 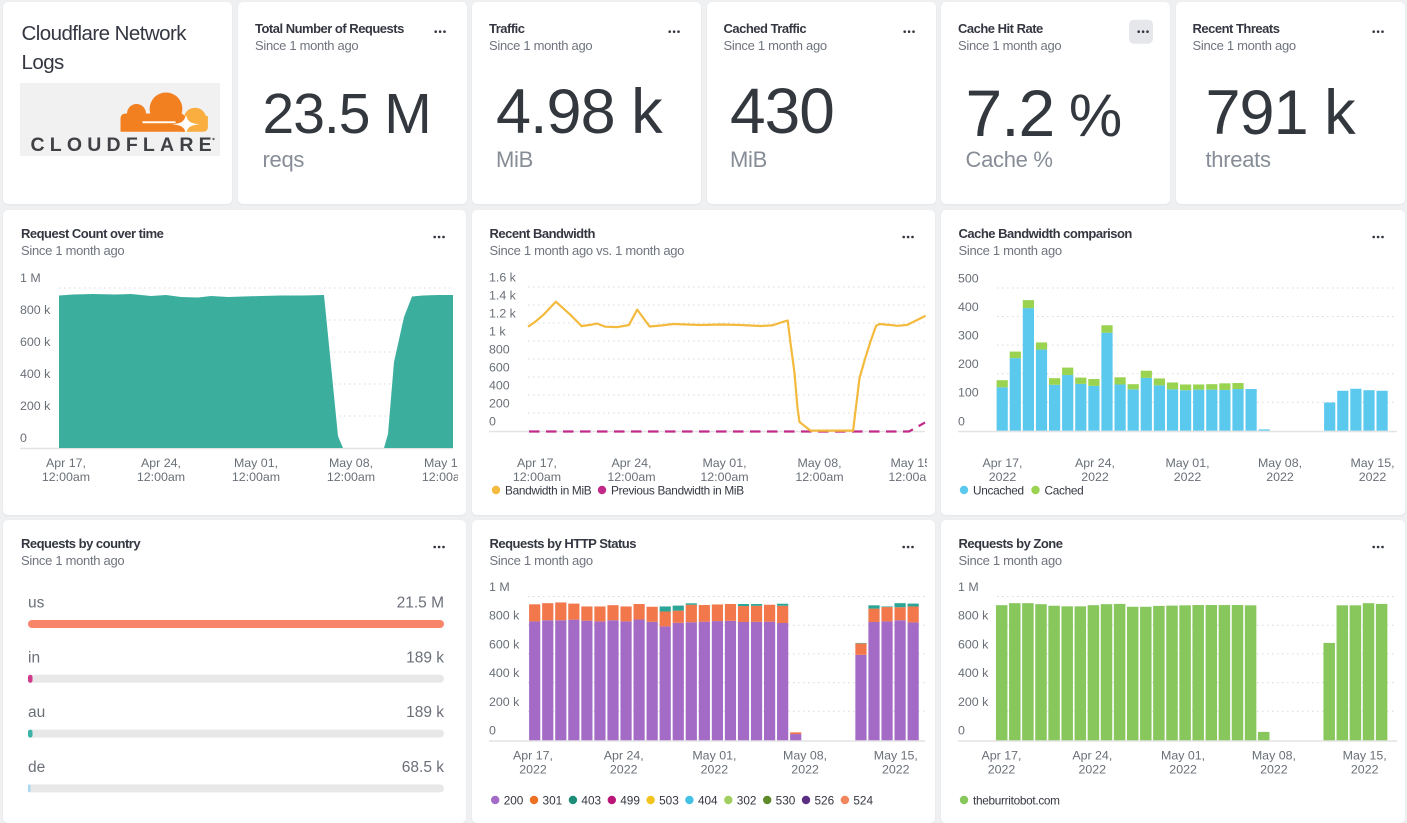 What do you see at coordinates (707, 800) in the screenshot?
I see `svg-text: 404` at bounding box center [707, 800].